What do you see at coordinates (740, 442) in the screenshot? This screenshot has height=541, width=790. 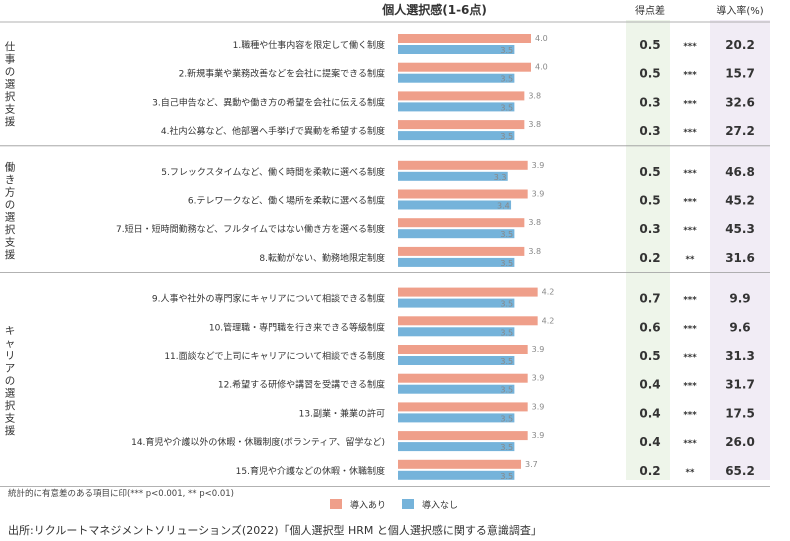 I see `adoption-rate: 26.0` at bounding box center [740, 442].